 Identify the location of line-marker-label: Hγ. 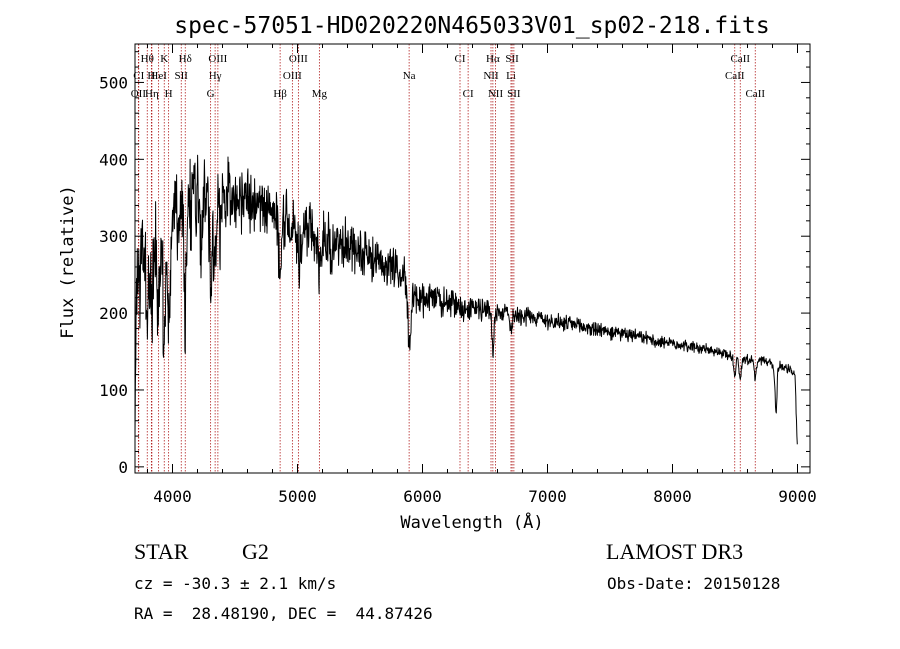
(215, 76).